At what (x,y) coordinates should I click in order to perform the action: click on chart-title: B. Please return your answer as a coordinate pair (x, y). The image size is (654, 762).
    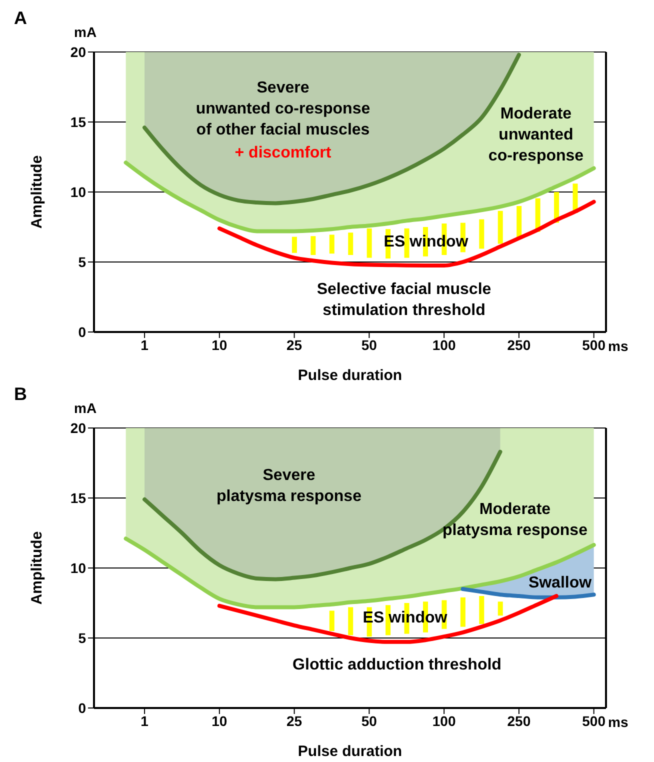
    Looking at the image, I should click on (20, 394).